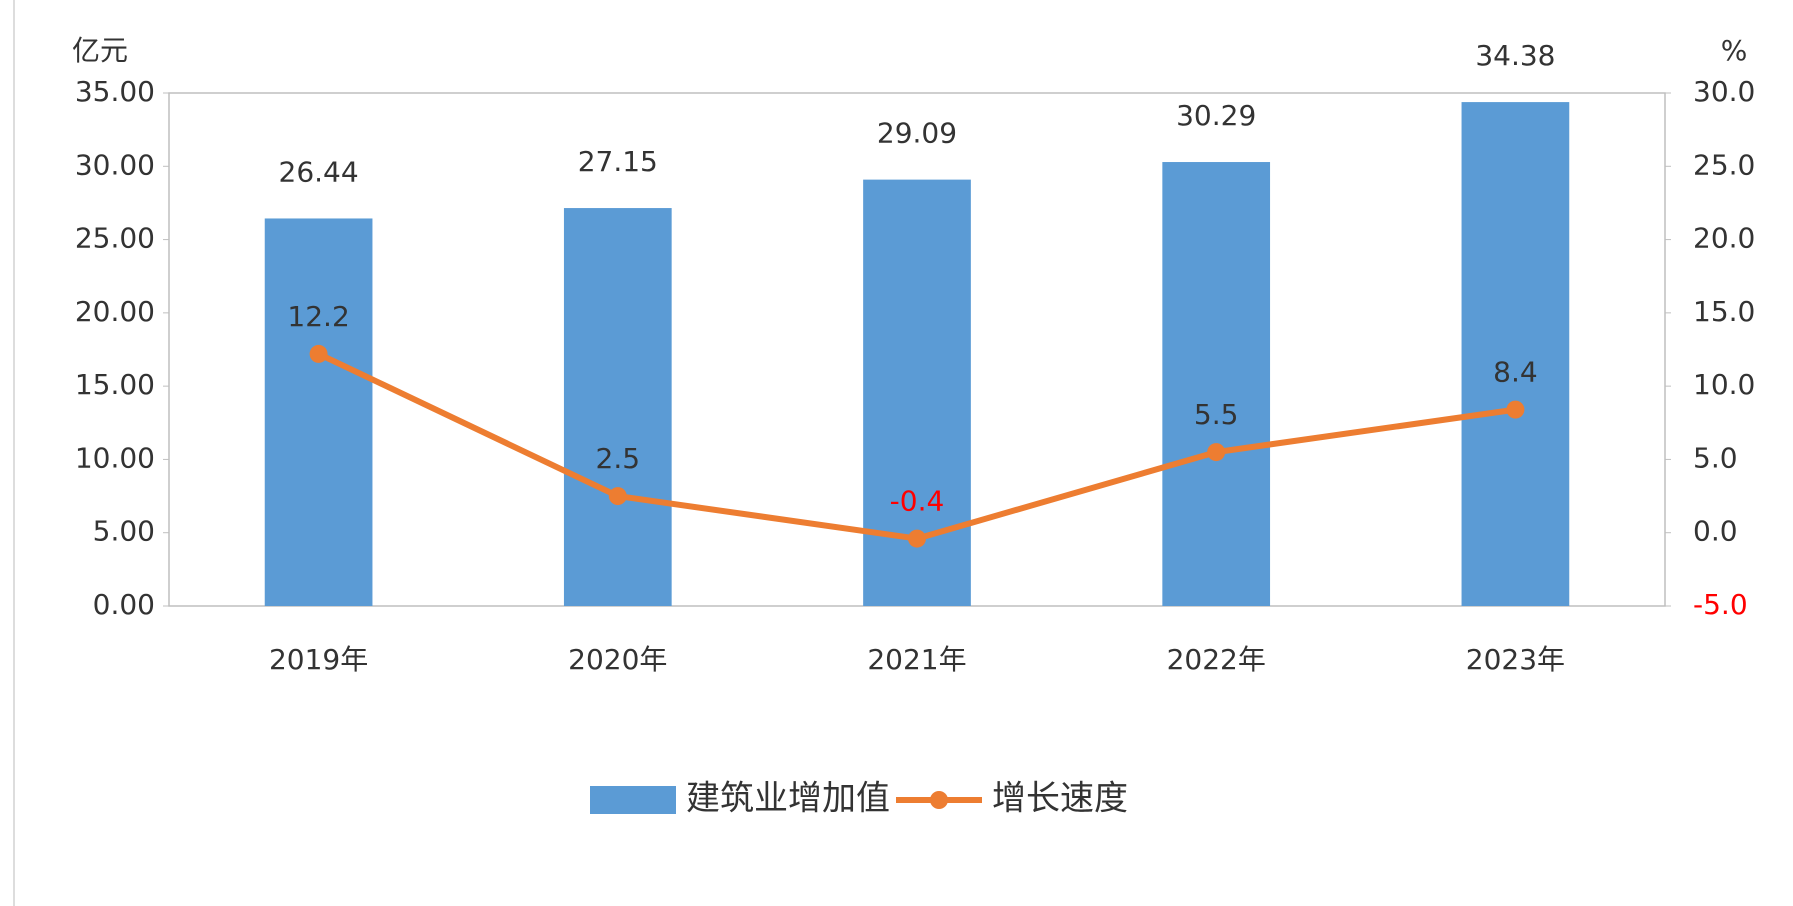 The width and height of the screenshot is (1793, 906). Describe the element at coordinates (1734, 50) in the screenshot. I see `y2-axis-unit: %` at that location.